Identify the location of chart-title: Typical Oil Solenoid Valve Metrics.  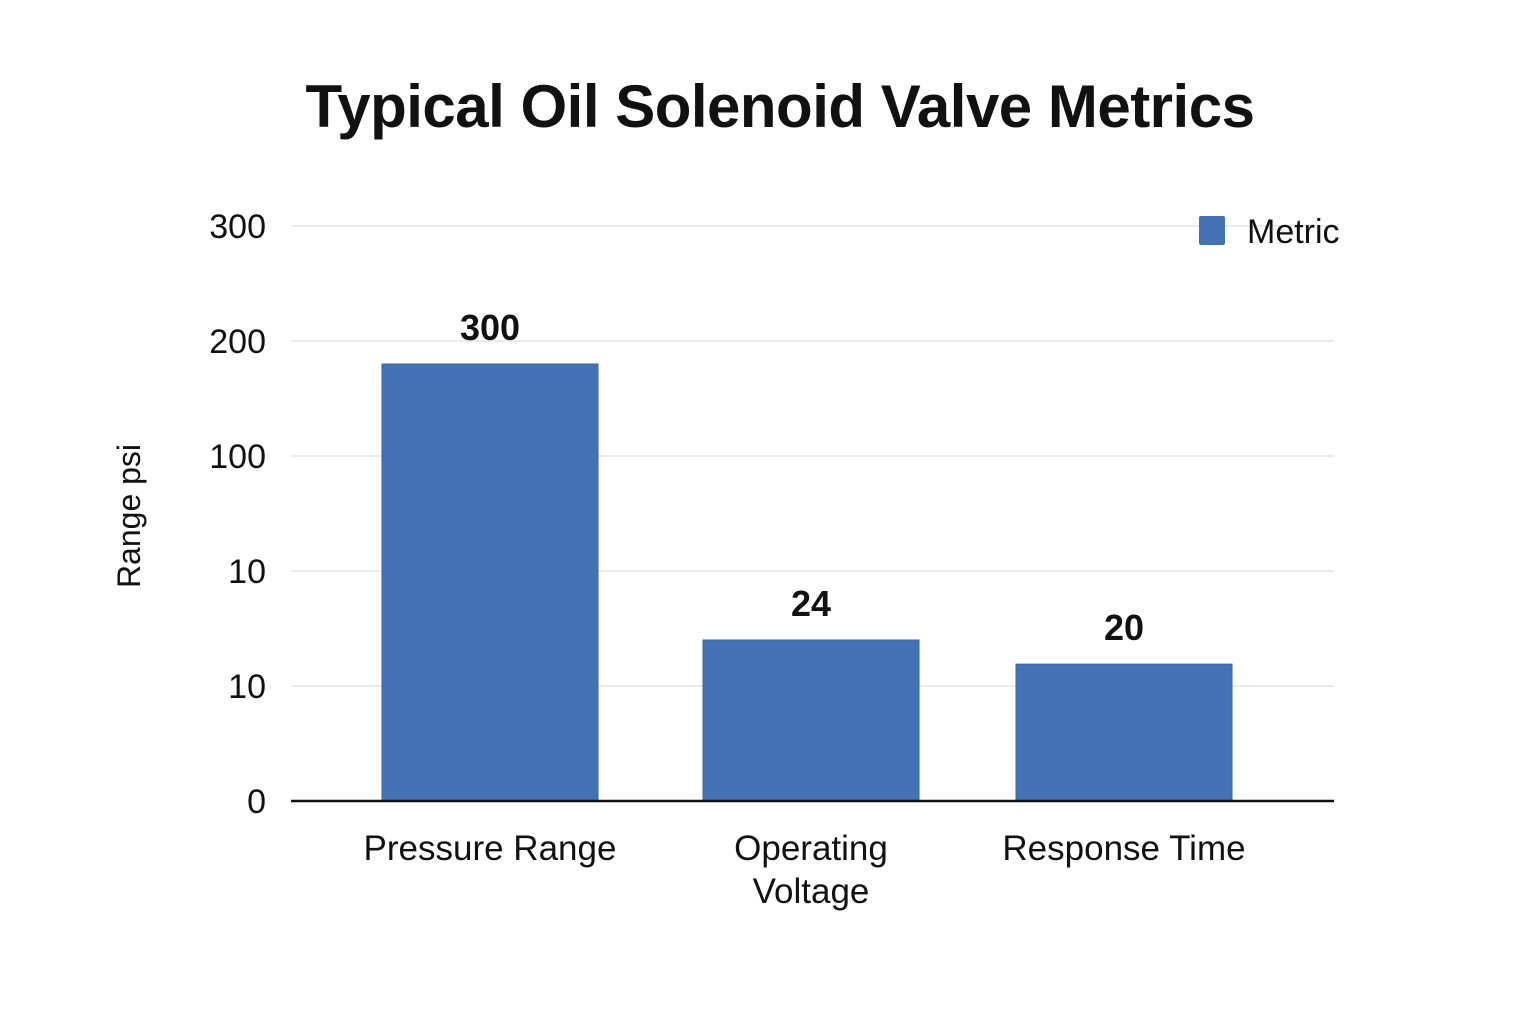
(780, 106).